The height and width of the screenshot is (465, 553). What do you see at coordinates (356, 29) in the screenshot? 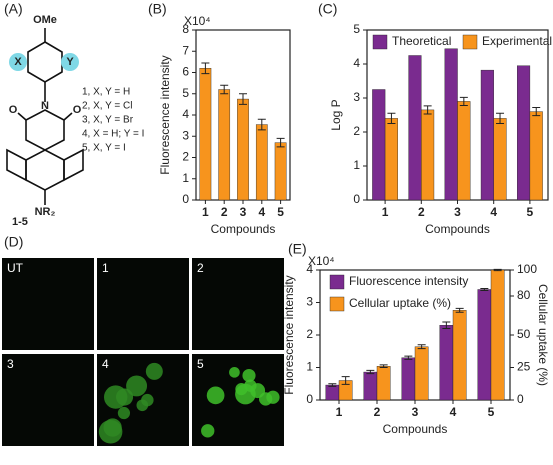
I see `y-tick-label: 5` at bounding box center [356, 29].